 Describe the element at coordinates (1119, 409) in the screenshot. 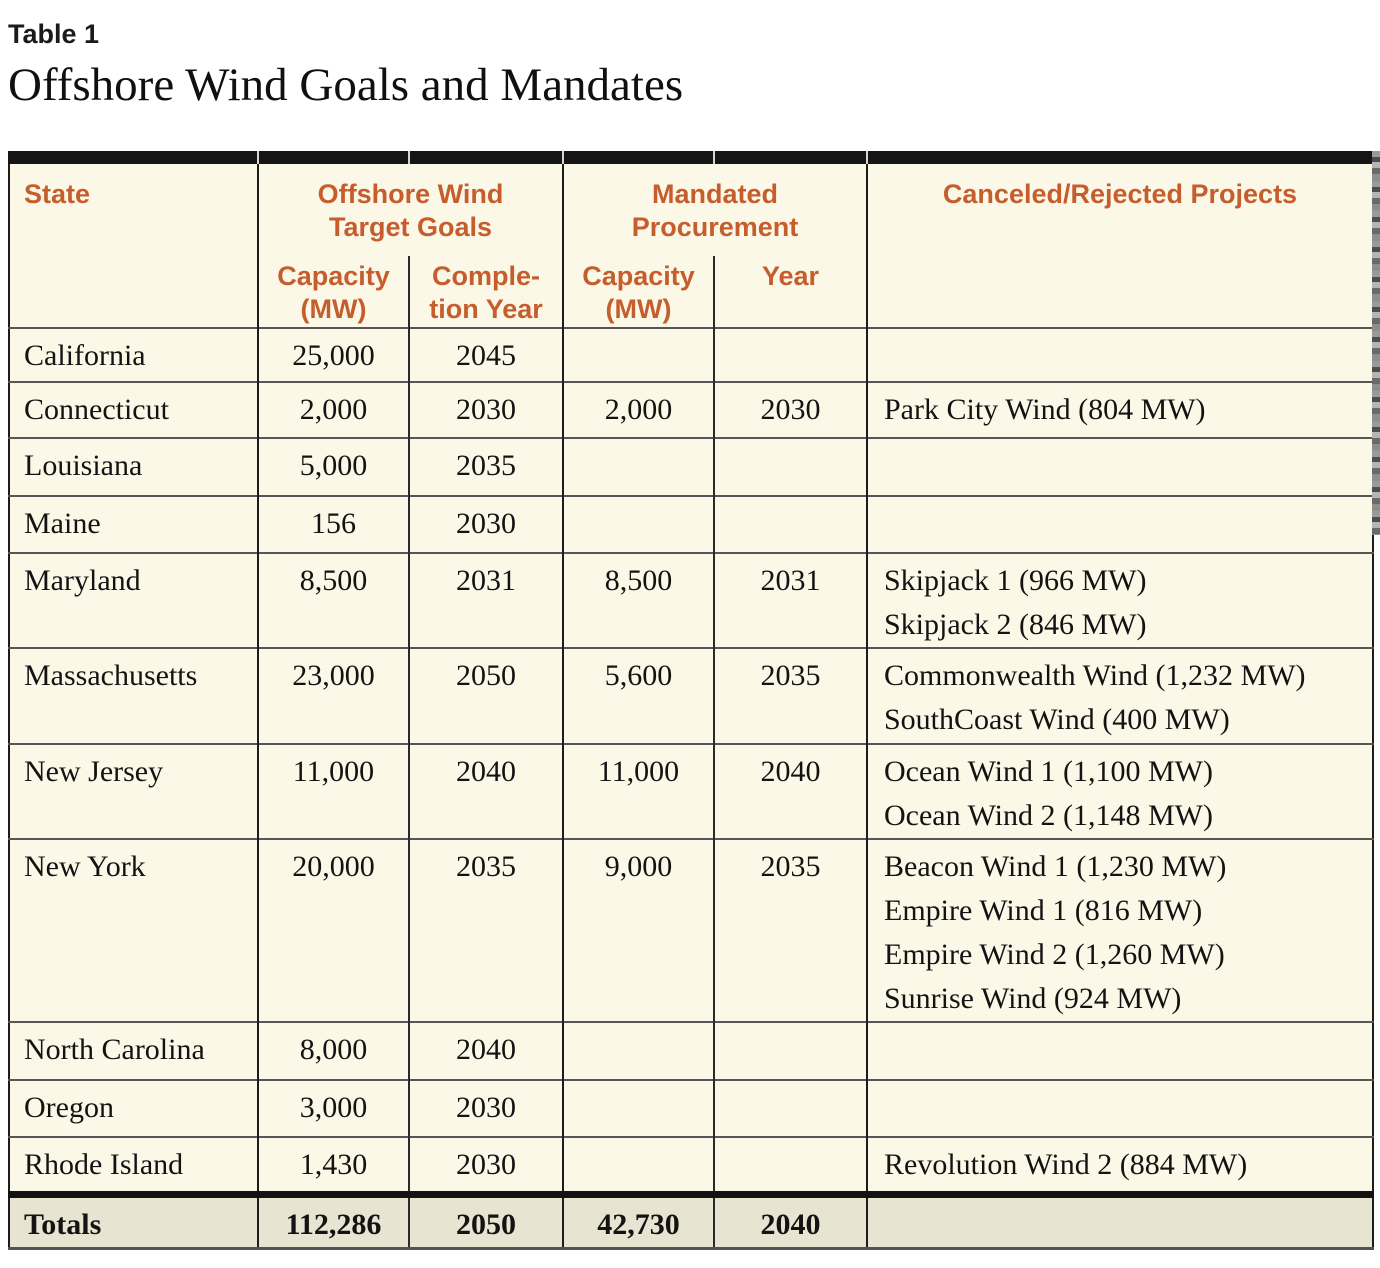

I see `canceled-projects-cell: Park City Wind (804 MW)` at that location.